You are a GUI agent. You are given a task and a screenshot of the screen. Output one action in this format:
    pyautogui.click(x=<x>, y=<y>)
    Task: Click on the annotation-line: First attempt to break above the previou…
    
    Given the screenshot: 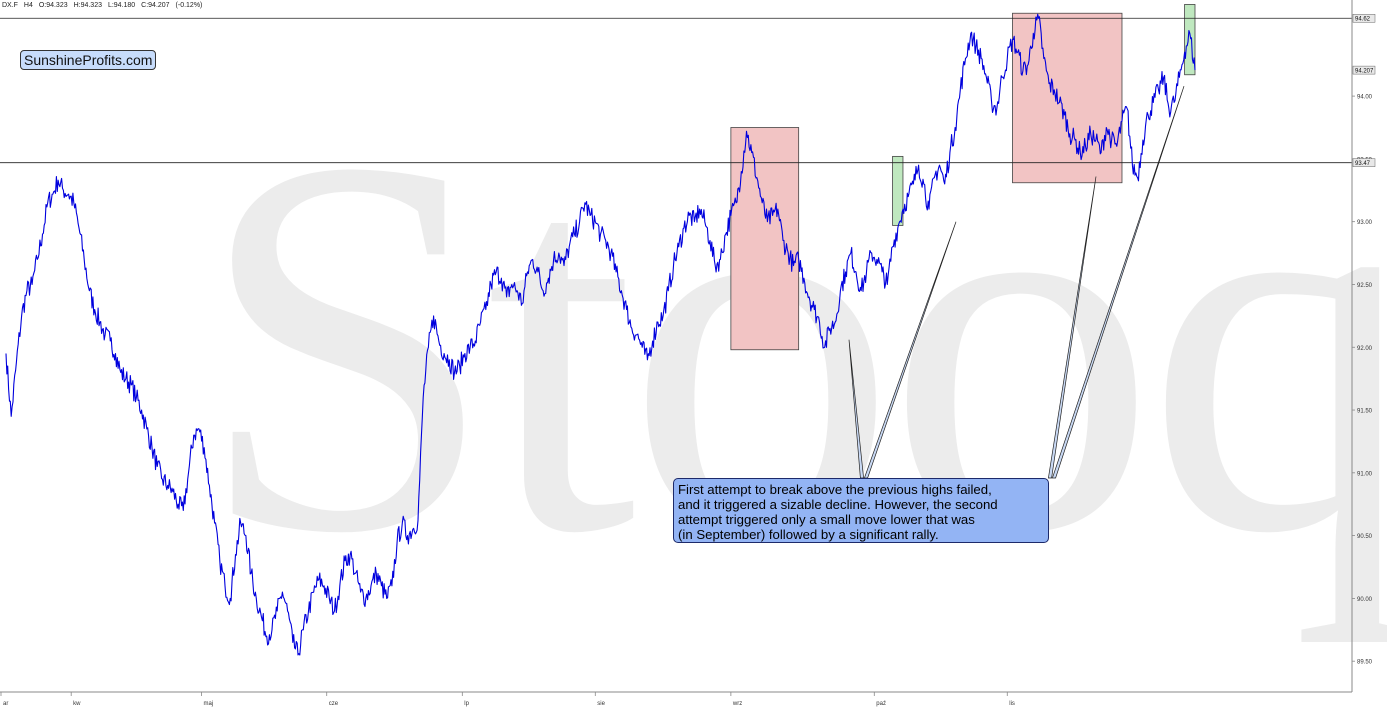 What is the action you would take?
    pyautogui.click(x=835, y=489)
    